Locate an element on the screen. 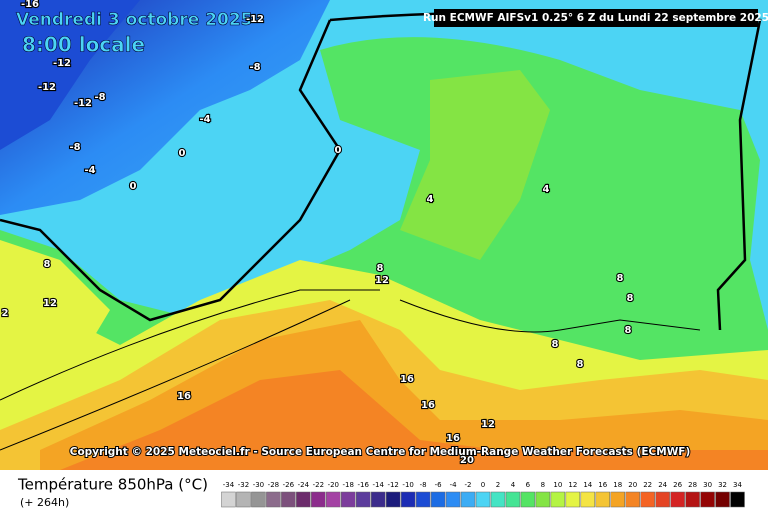 This screenshot has width=768, height=516. scale-label: -6 is located at coordinates (439, 485).